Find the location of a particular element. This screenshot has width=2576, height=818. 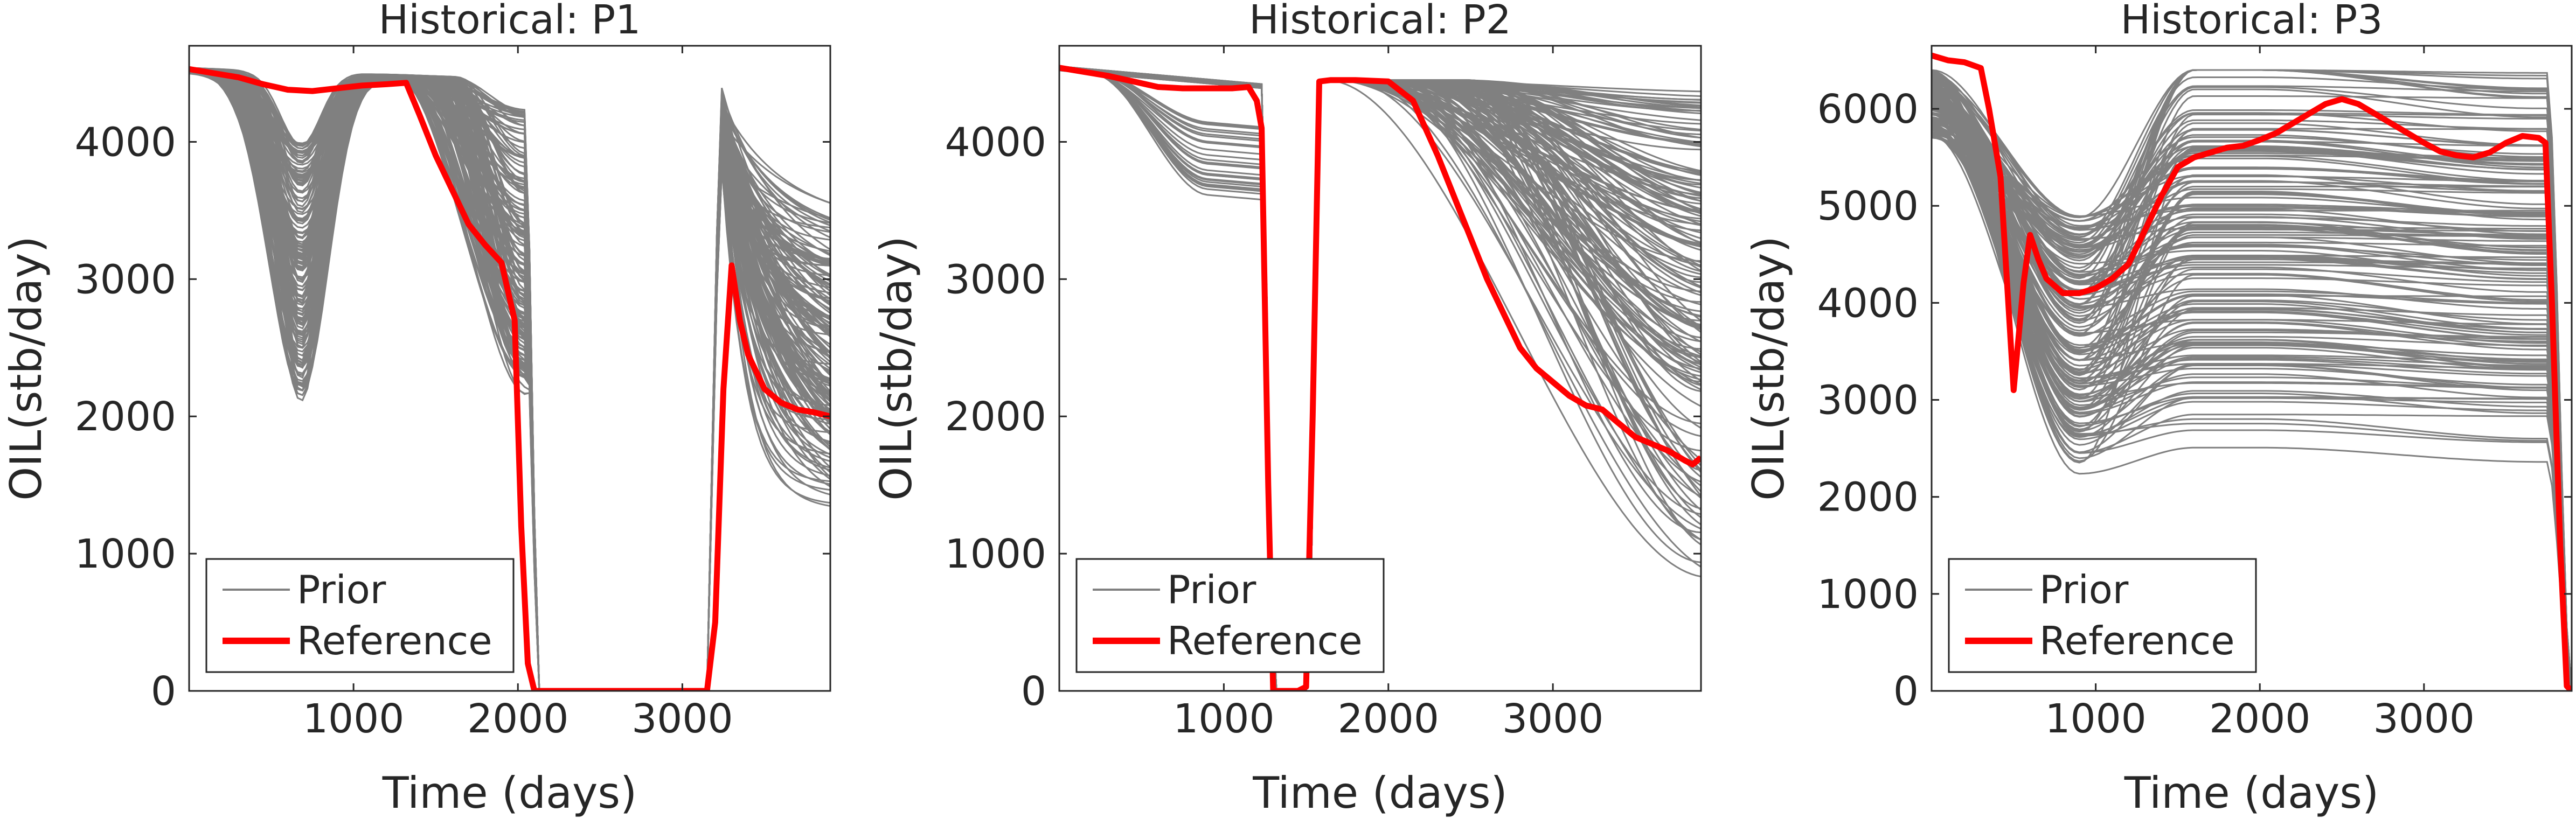

y-axis-label-p1: OIL(stb/day) is located at coordinates (26, 368).